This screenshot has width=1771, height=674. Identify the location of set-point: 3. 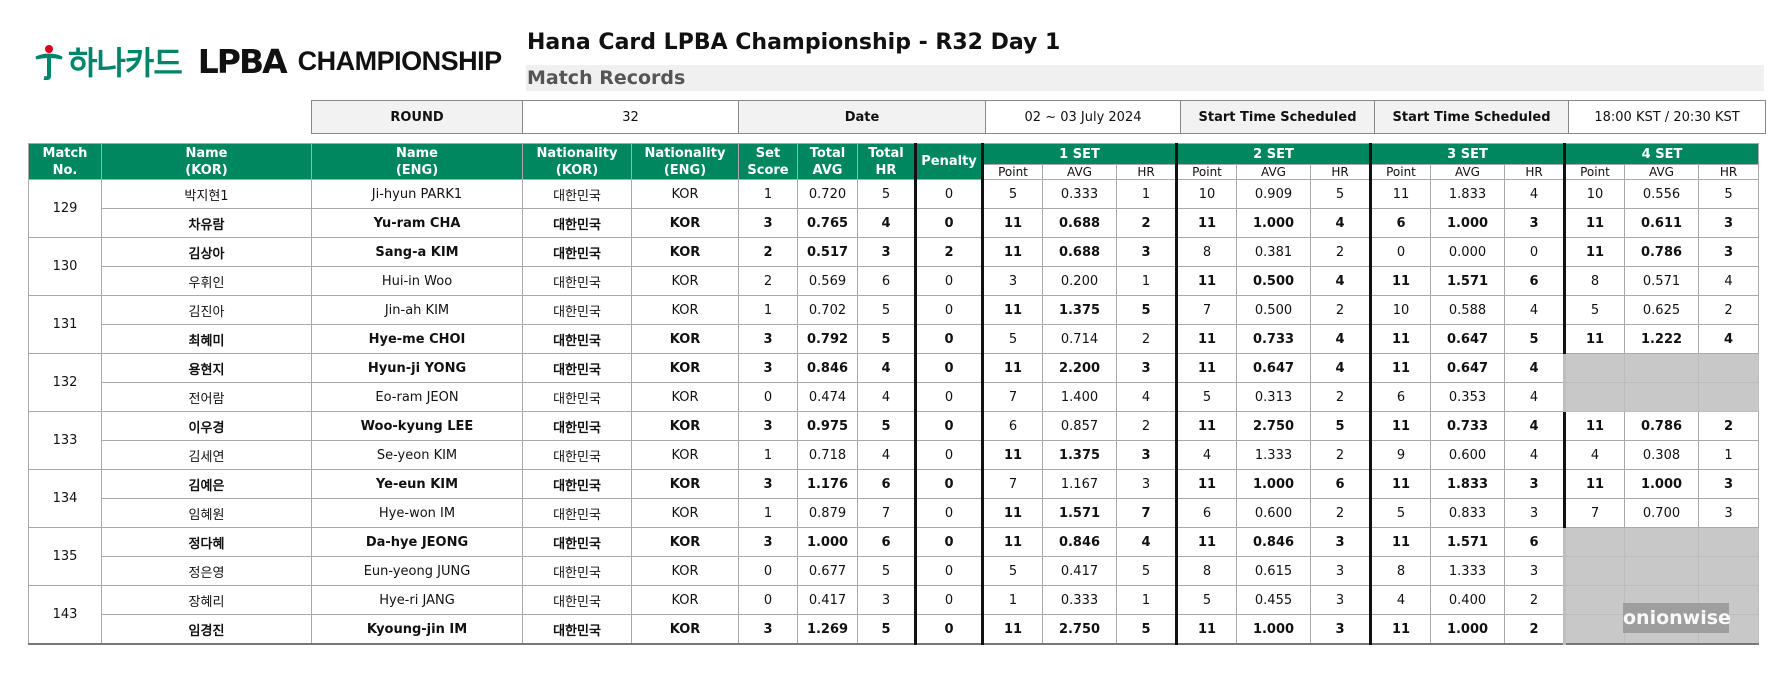
(1012, 281).